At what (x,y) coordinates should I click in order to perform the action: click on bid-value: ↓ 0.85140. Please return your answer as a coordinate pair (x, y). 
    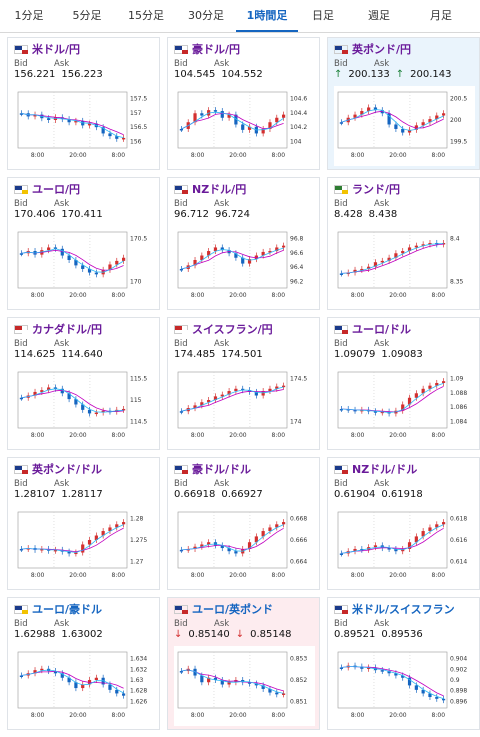
    Looking at the image, I should click on (202, 634).